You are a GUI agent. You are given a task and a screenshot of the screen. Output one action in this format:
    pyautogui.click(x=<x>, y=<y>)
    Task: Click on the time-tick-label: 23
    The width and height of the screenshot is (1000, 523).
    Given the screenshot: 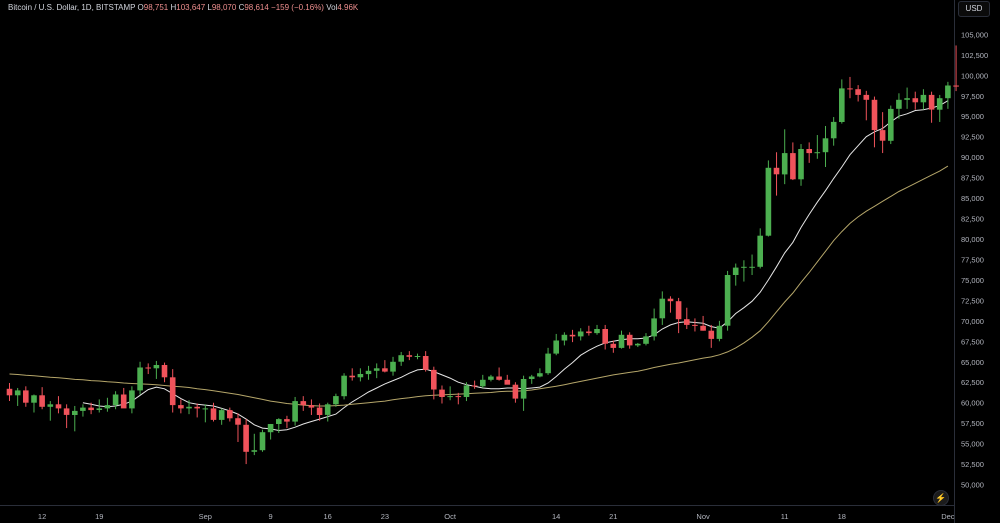 What is the action you would take?
    pyautogui.click(x=385, y=516)
    